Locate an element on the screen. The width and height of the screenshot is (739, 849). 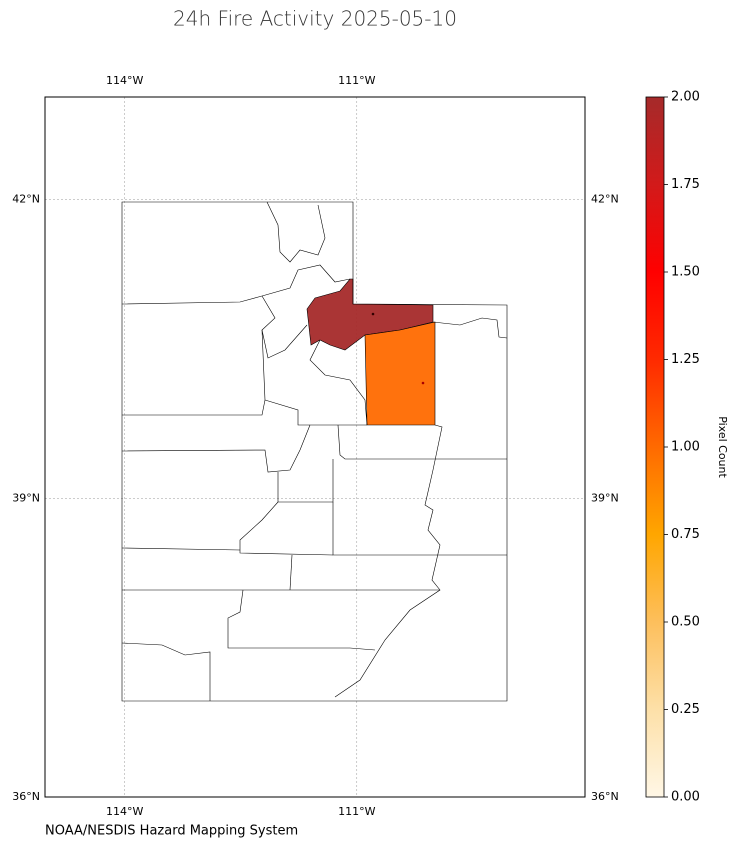
colorbar-tick-label: 0.50 is located at coordinates (685, 622).